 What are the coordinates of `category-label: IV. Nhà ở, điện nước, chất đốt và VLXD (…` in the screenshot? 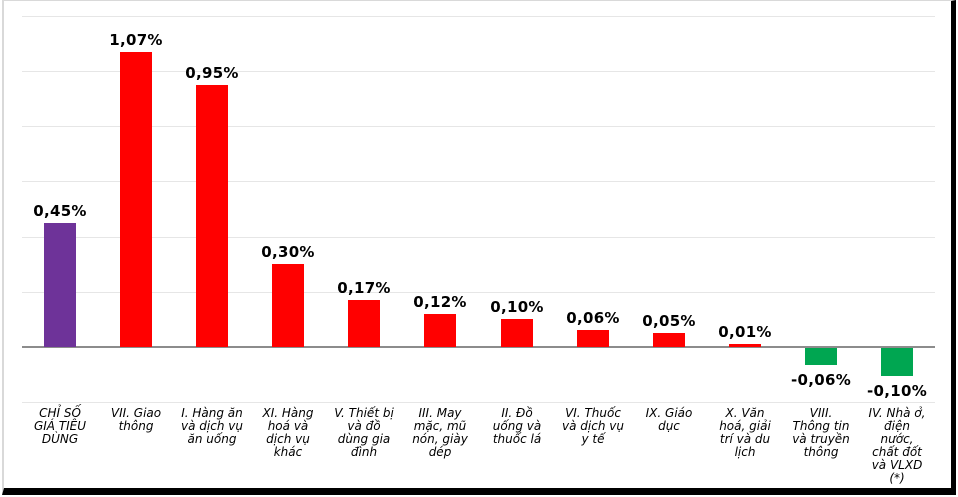 It's located at (897, 445).